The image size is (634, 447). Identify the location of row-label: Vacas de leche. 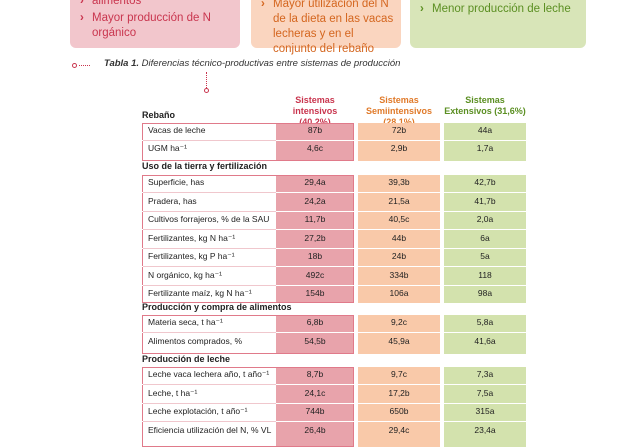
(177, 129).